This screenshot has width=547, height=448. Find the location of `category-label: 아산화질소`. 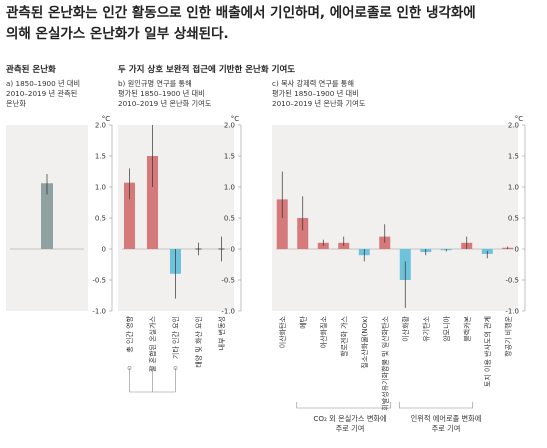

category-label: 아산화질소 is located at coordinates (323, 331).